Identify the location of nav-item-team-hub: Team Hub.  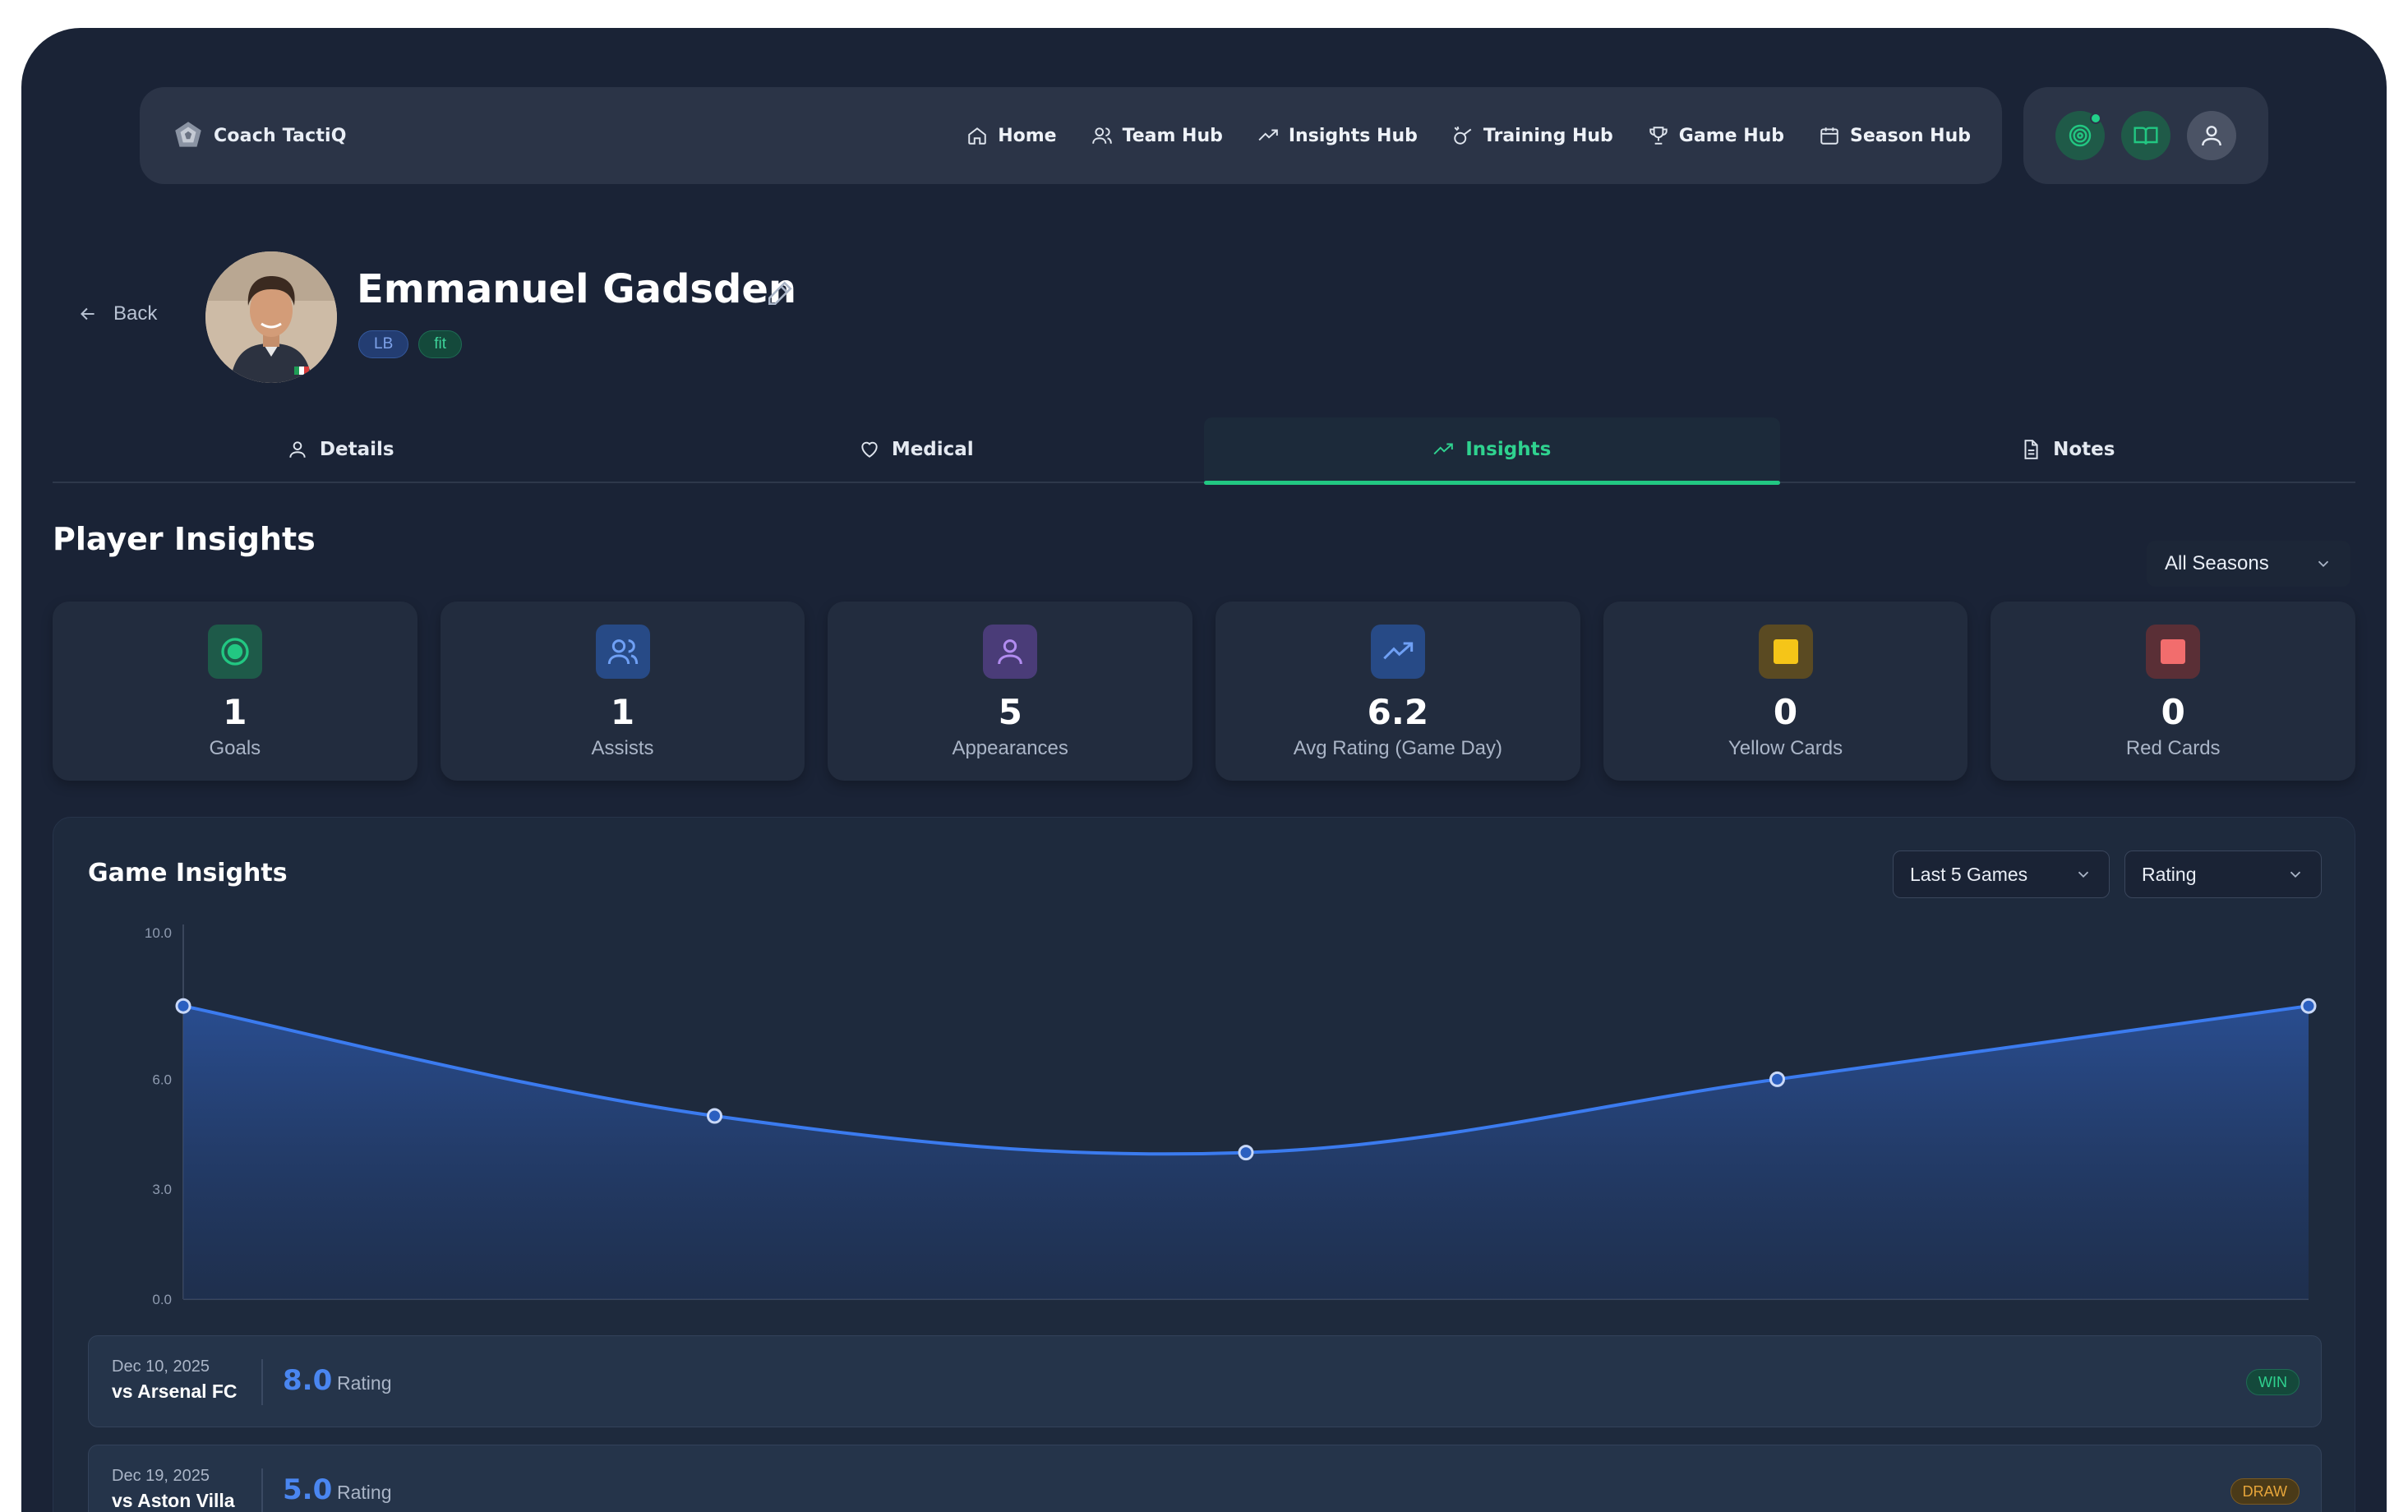
(1157, 135).